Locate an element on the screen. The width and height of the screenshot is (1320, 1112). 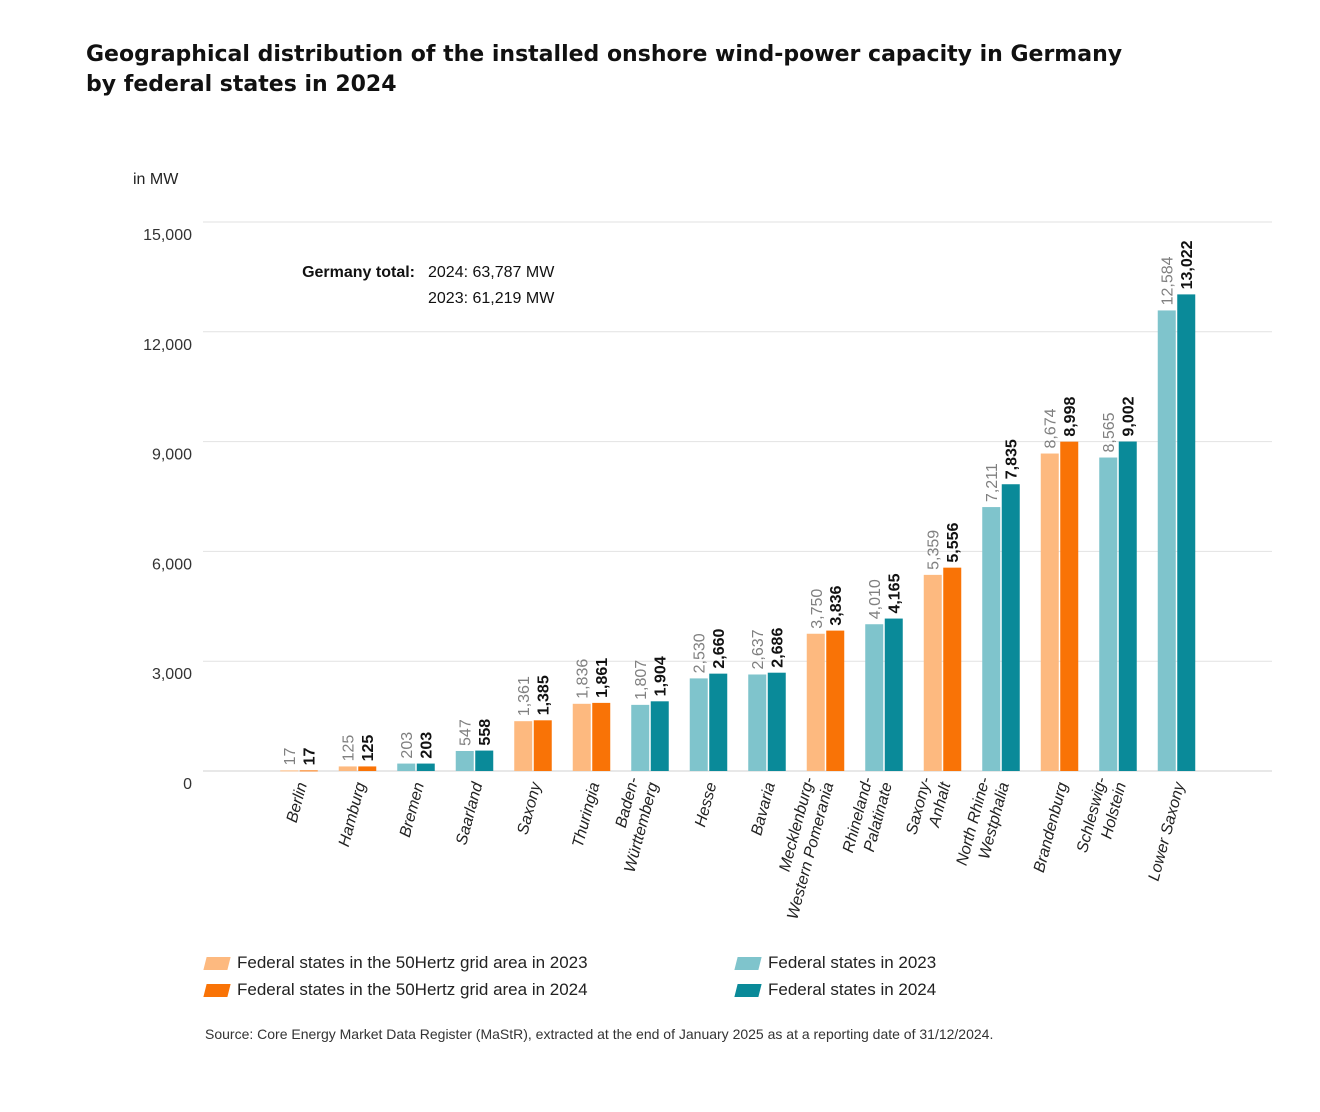
x-axis-label-line: Thuringia is located at coordinates (587, 815).